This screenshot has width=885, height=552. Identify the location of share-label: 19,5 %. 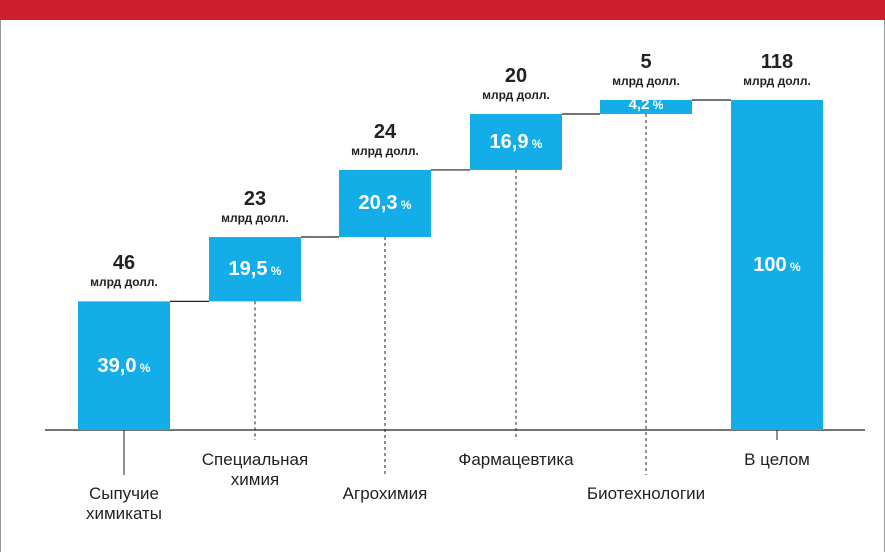
(255, 269).